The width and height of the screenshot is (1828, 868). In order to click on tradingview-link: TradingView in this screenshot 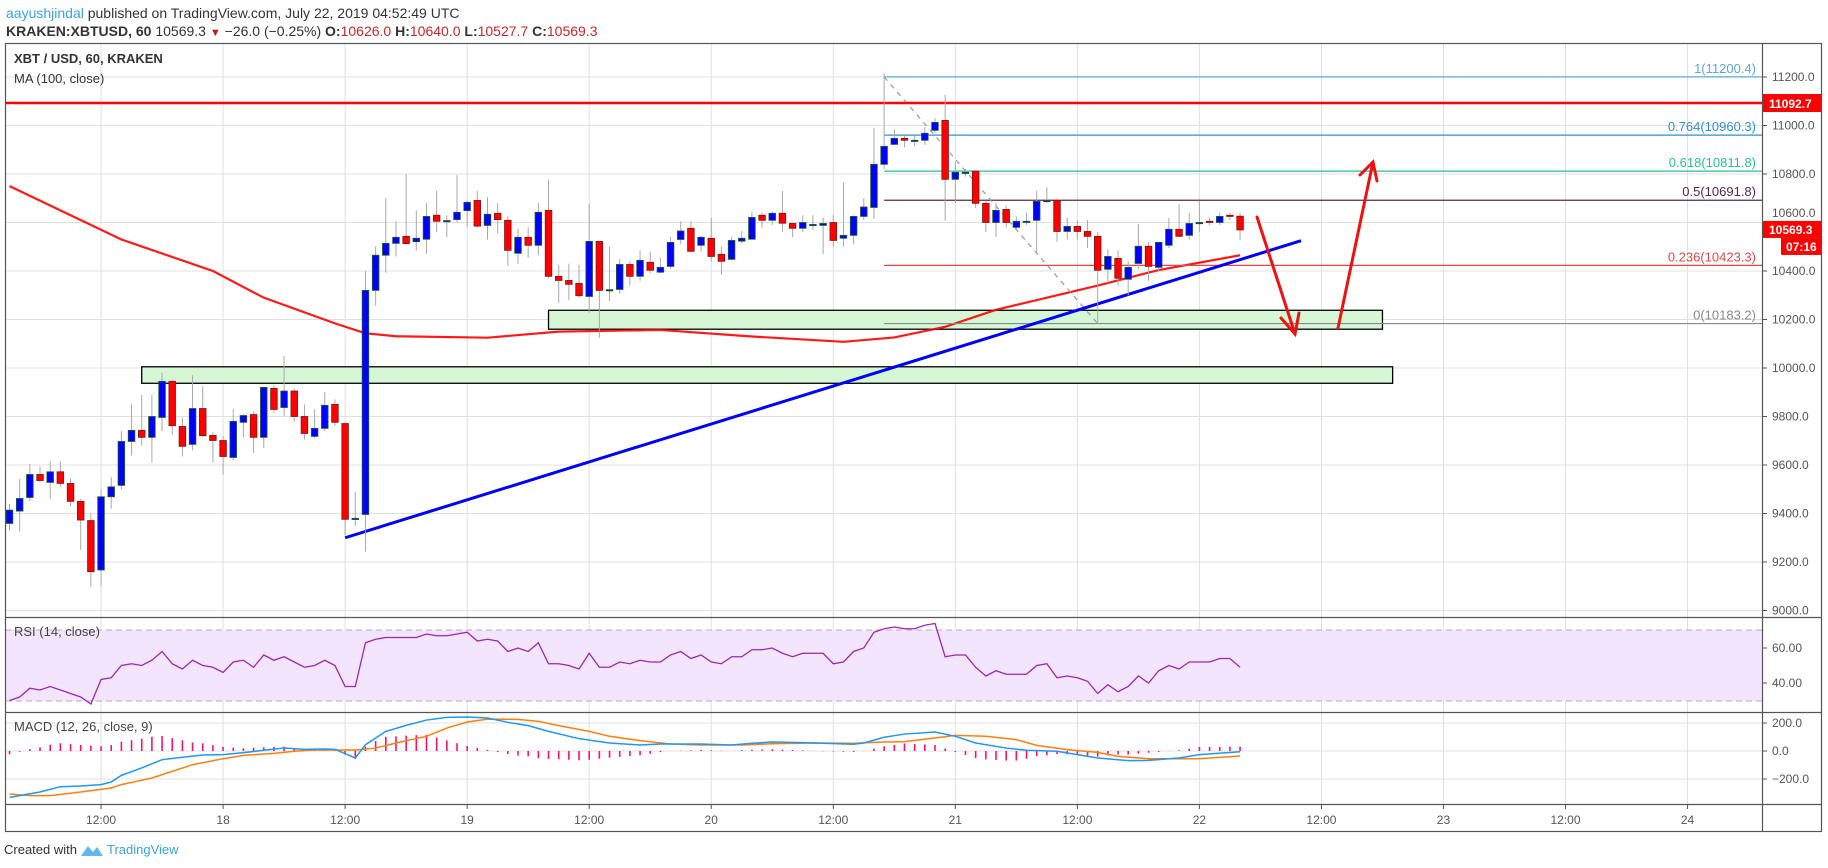, I will do `click(142, 849)`.